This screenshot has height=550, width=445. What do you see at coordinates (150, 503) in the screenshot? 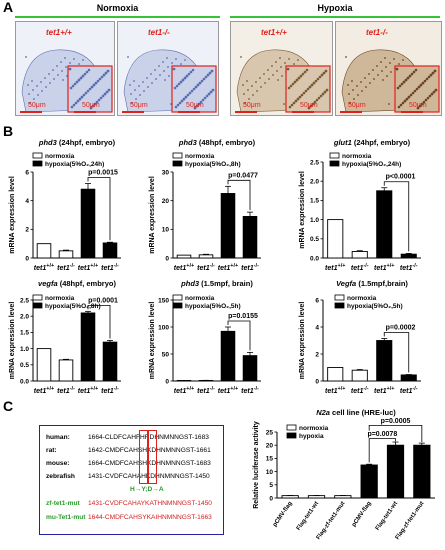
I see `sequence-text: 1431-CVDFCAHAYKATHNMNNGST-1450` at bounding box center [150, 503].